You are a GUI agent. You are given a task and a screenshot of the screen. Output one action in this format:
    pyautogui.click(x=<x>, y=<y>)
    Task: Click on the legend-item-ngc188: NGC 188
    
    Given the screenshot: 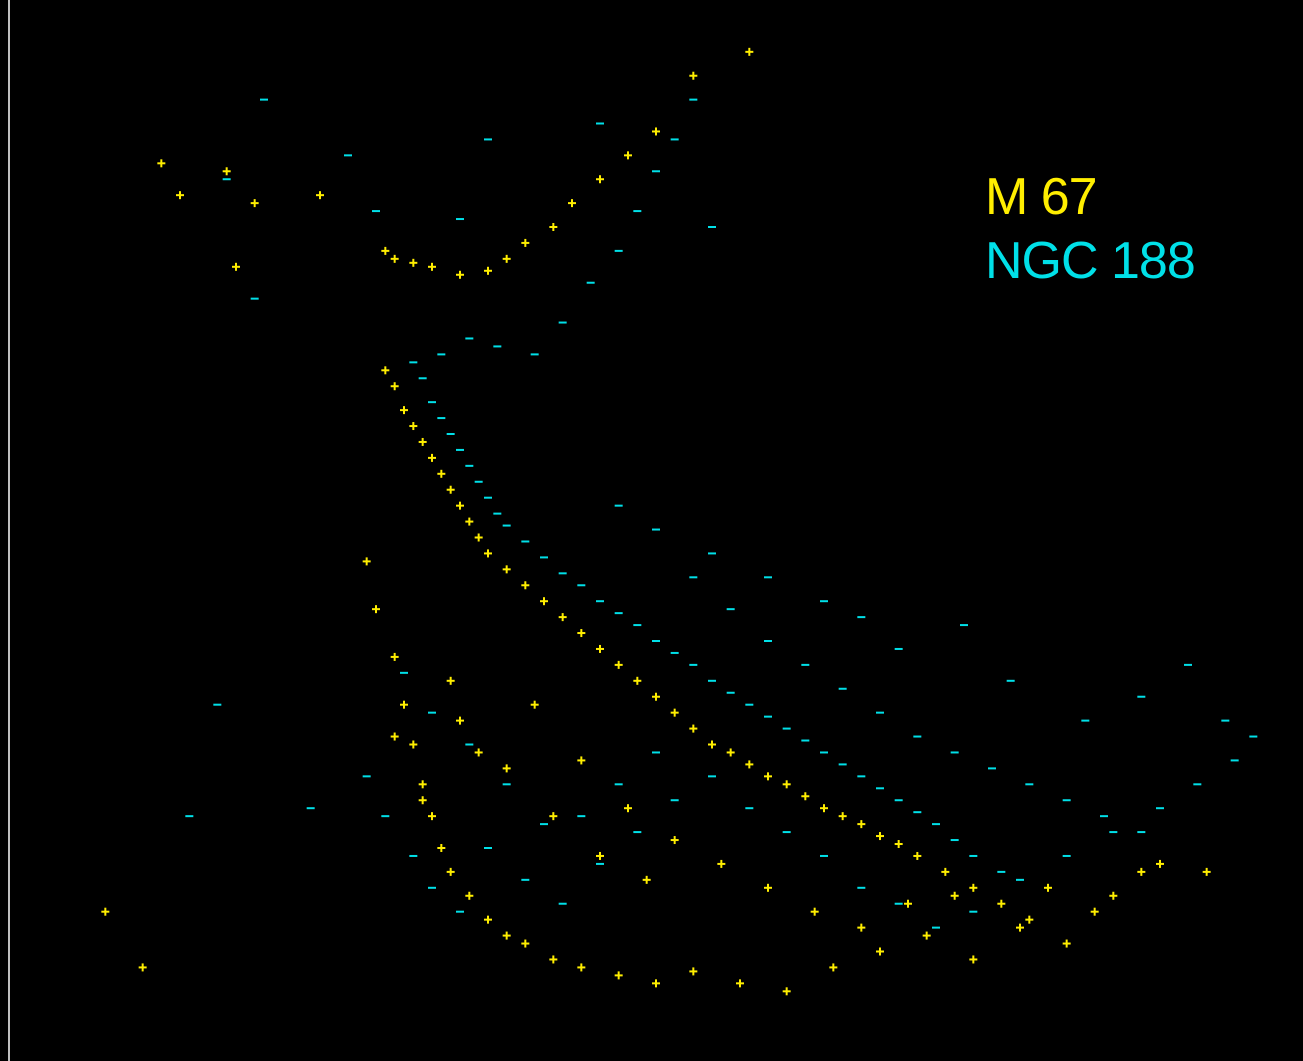 What is the action you would take?
    pyautogui.click(x=1090, y=261)
    